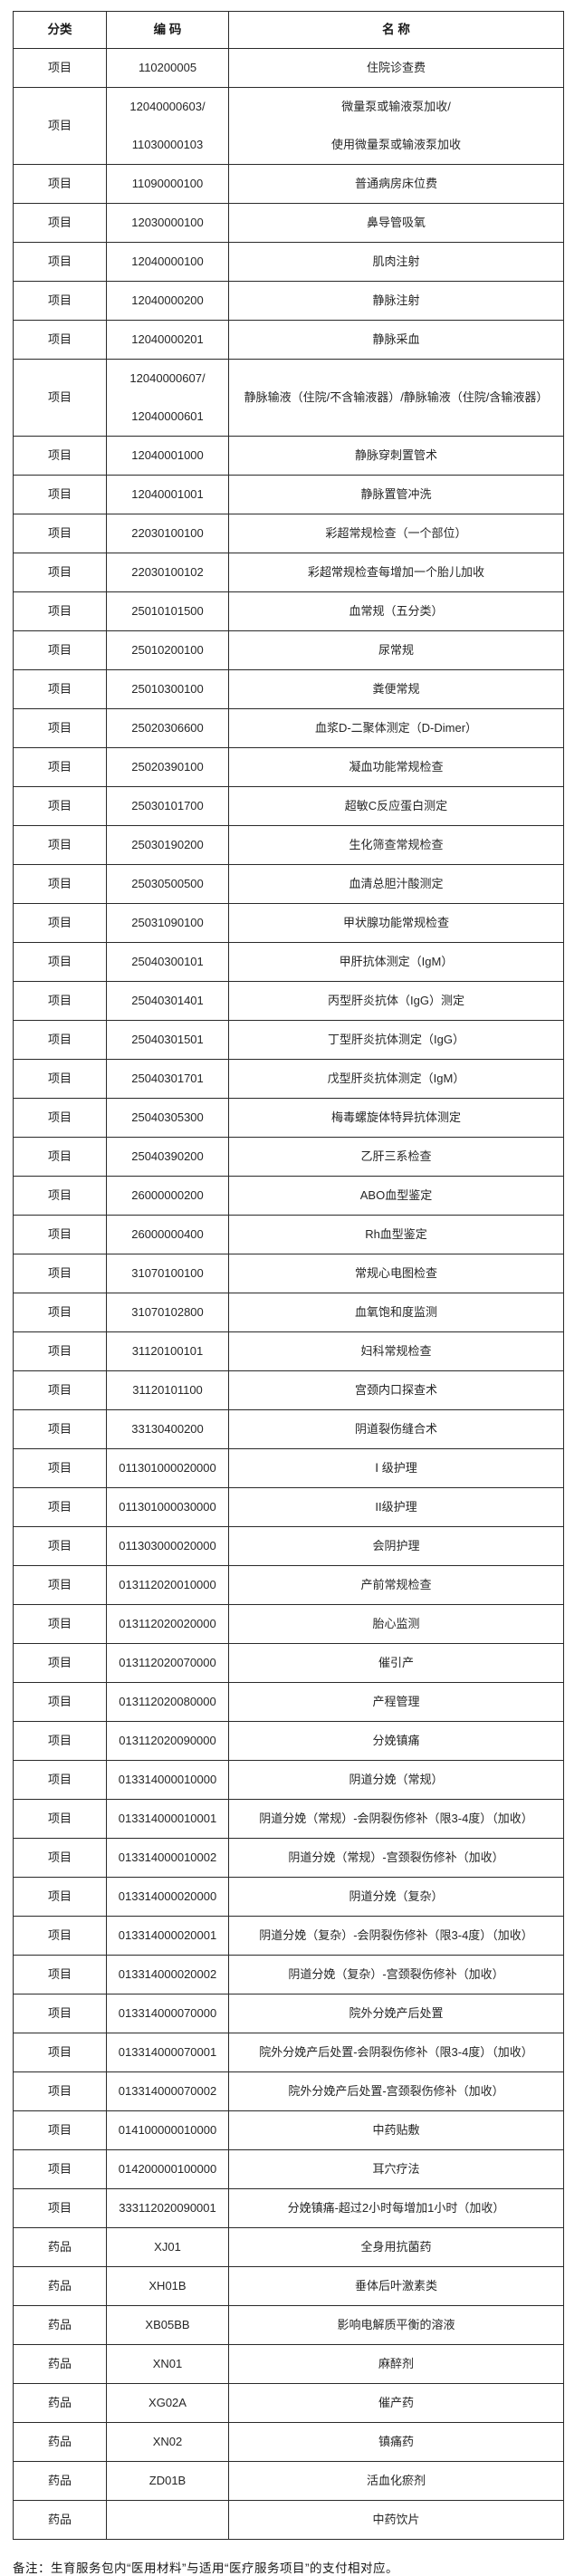  I want to click on name-cell: 丙型肝炎抗体（IgG）测定, so click(396, 1001).